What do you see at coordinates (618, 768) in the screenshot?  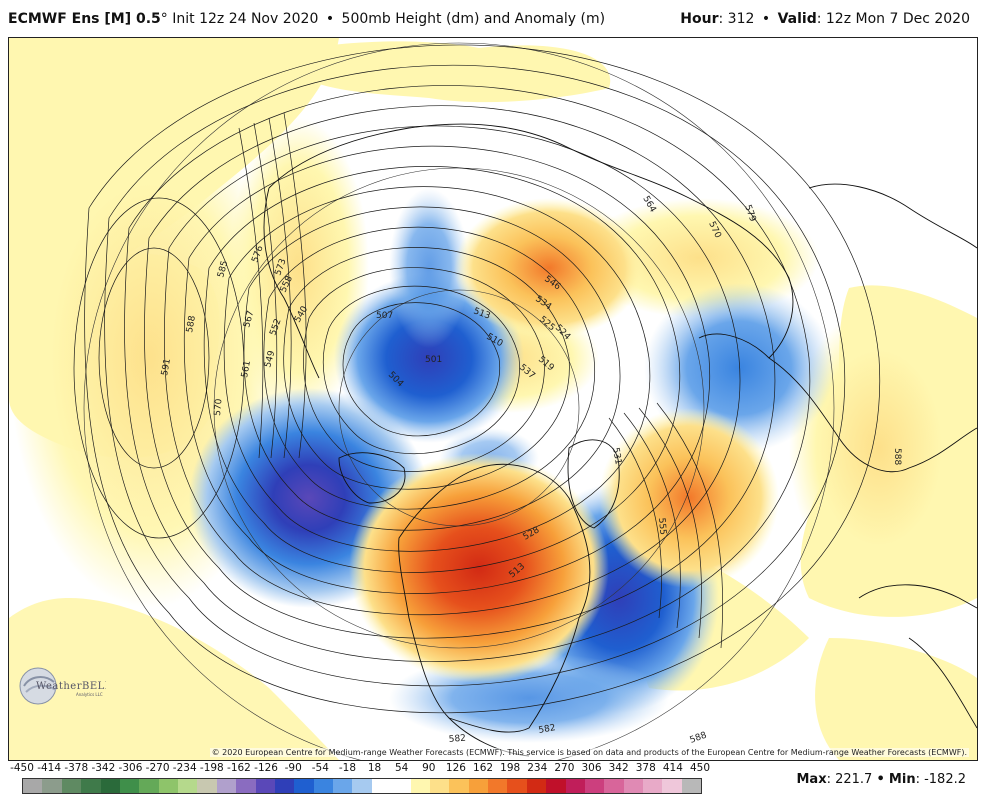 I see `colorbar-tick-label: 342` at bounding box center [618, 768].